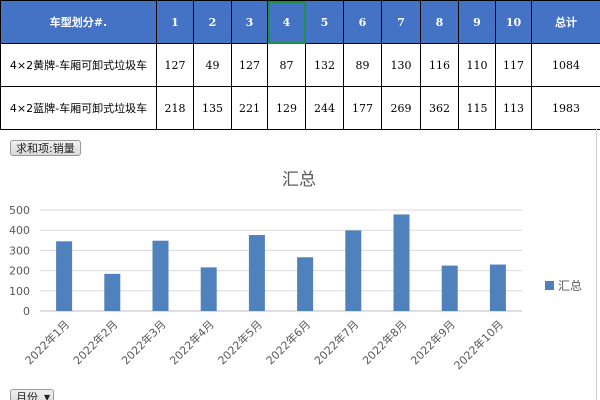 The image size is (600, 400). I want to click on value-field-button: 求和项:销量, so click(45, 148).